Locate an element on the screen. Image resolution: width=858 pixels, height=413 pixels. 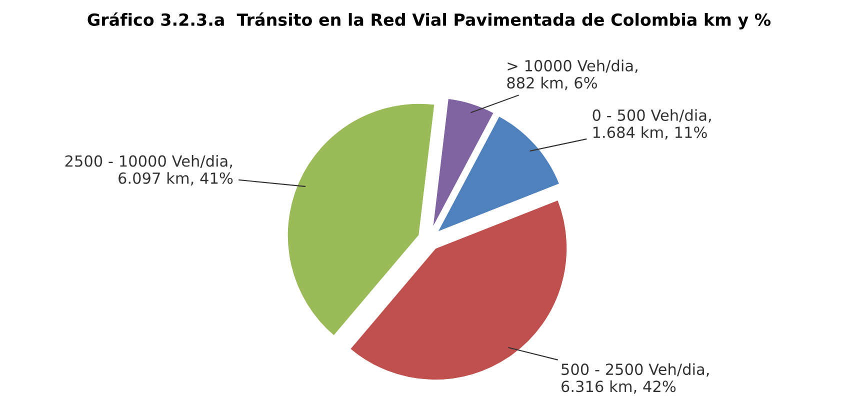
slice-label: 2500 - 10000 Veh/dia, 6.097 km, 41% is located at coordinates (149, 170).